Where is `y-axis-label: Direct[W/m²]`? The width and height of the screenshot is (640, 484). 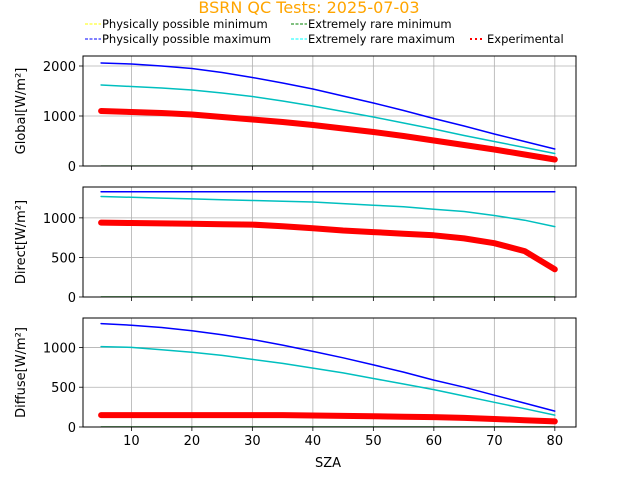 y-axis-label: Direct[W/m²] is located at coordinates (21, 242).